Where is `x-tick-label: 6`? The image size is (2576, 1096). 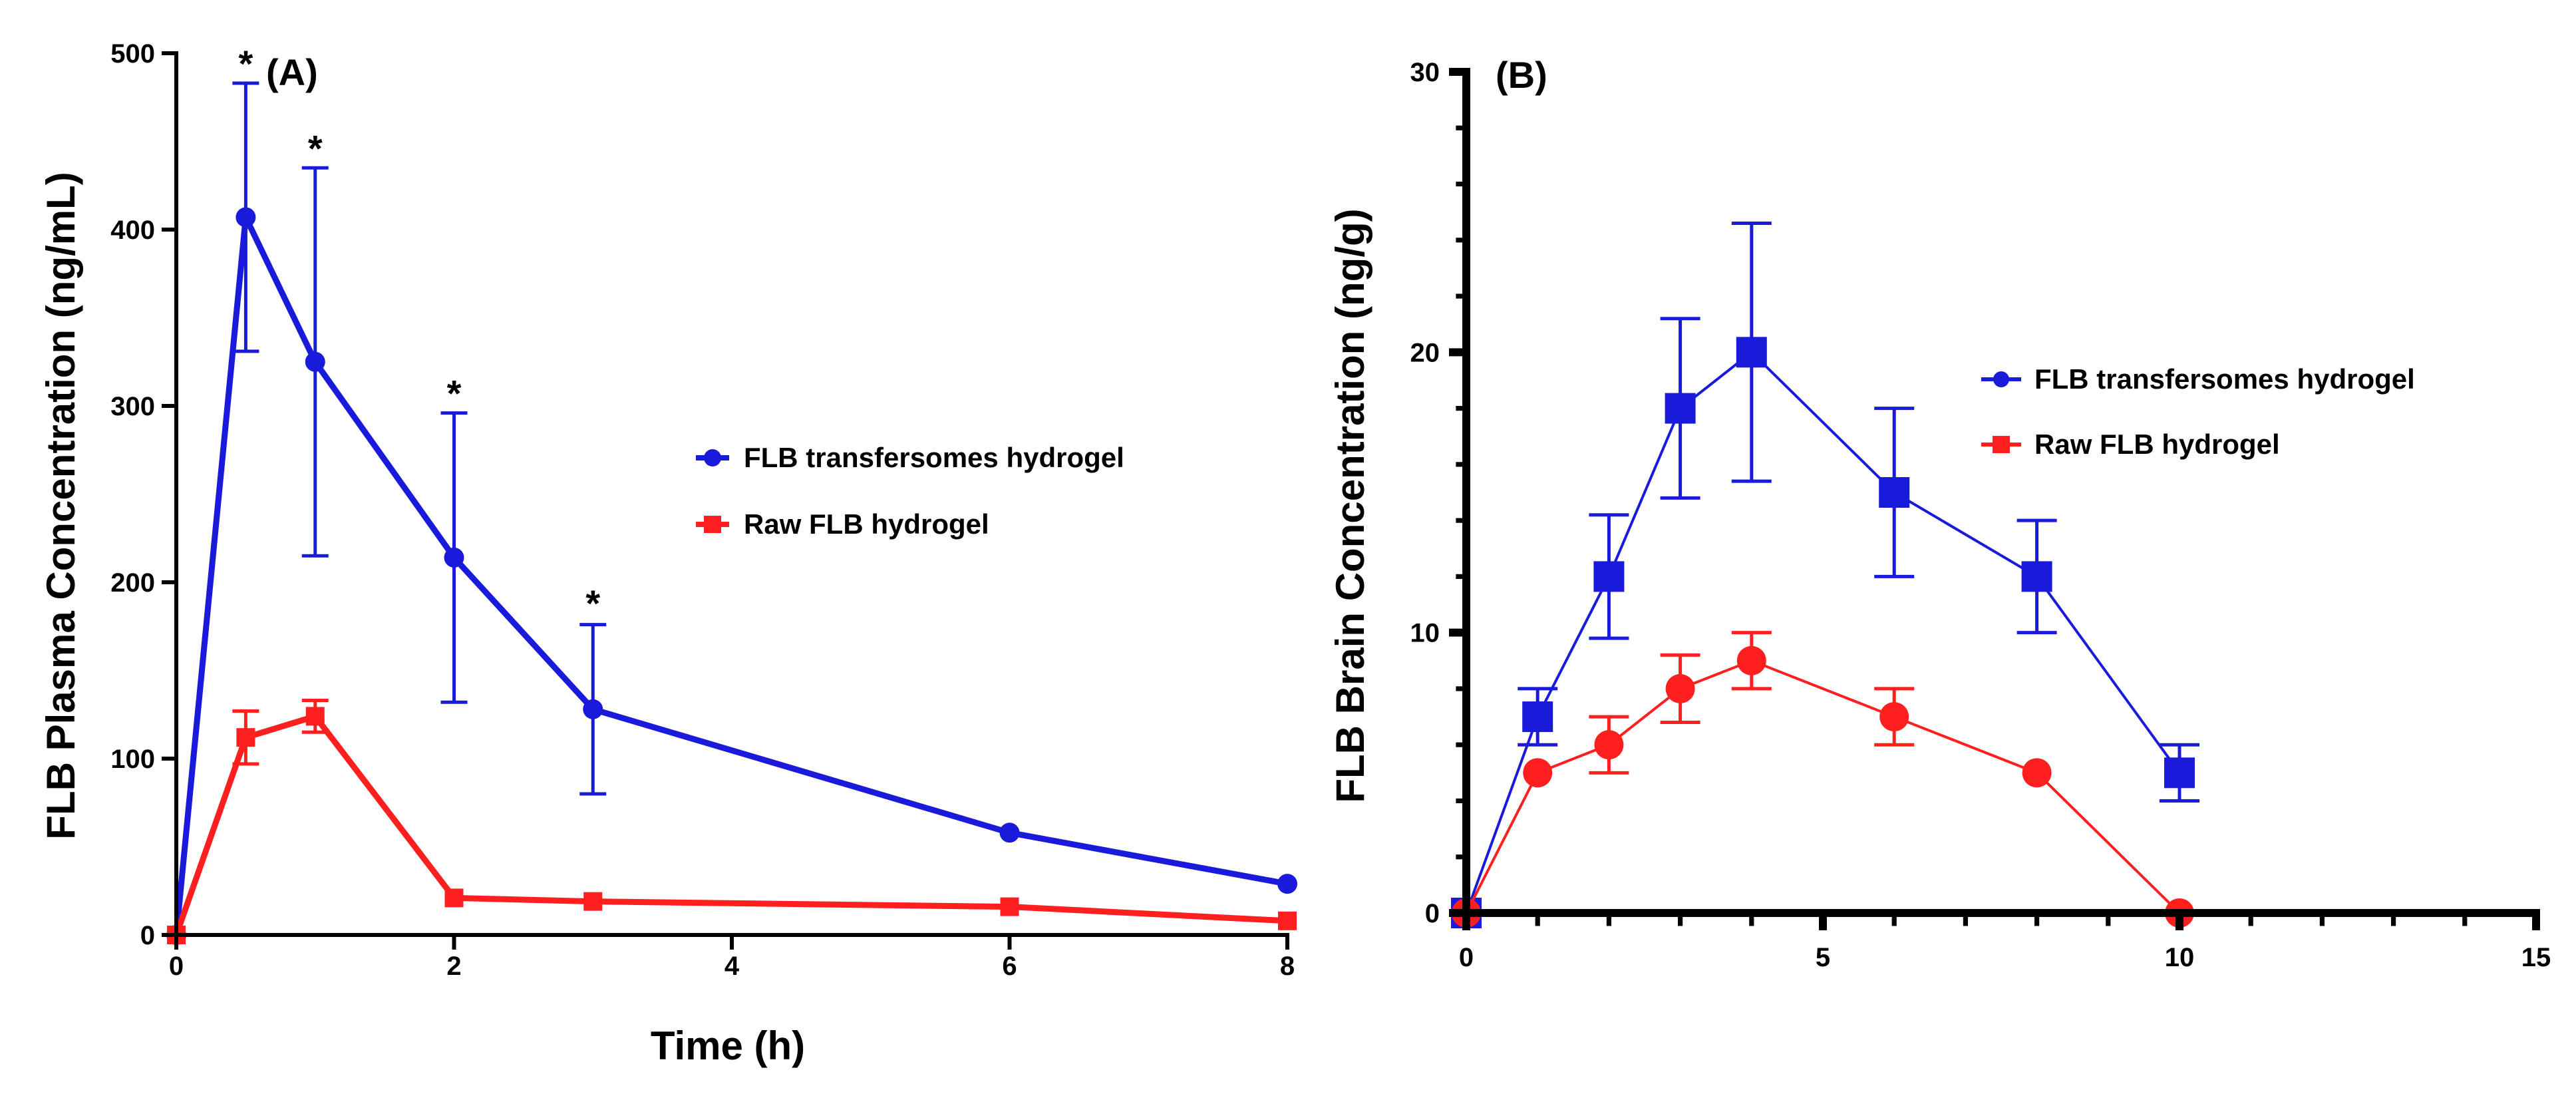
x-tick-label: 6 is located at coordinates (1009, 966).